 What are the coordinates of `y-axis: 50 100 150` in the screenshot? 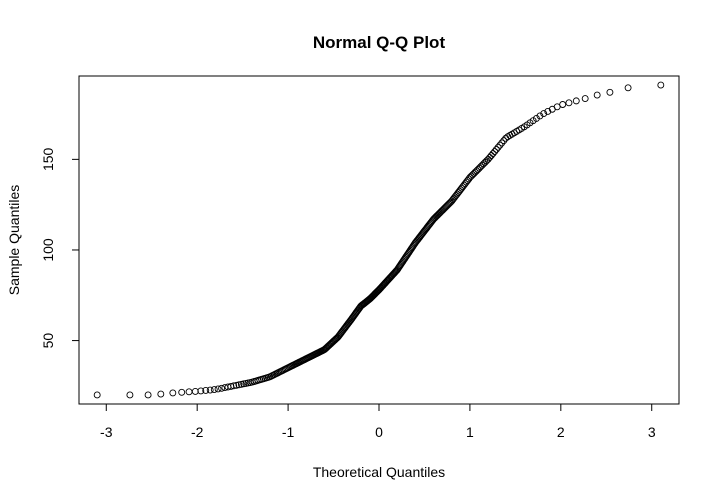 It's located at (60, 248).